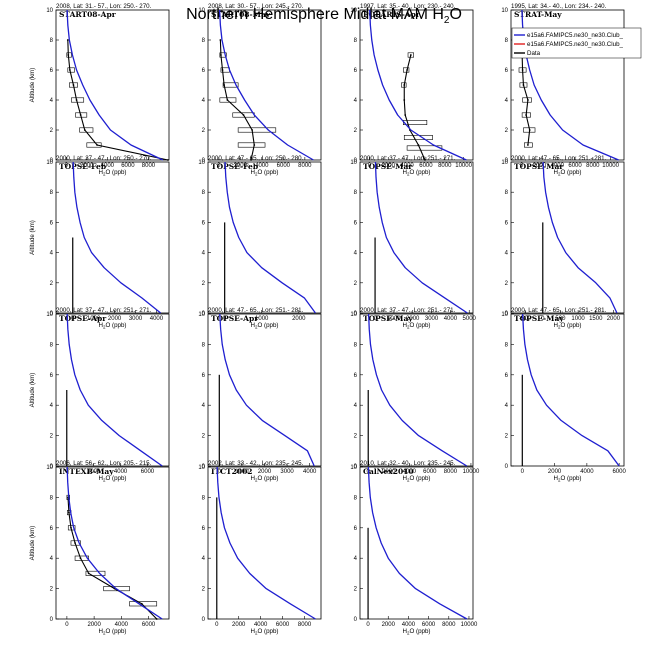 The image size is (648, 648). Describe the element at coordinates (241, 14) in the screenshot. I see `campaign-label: START08-May` at that location.